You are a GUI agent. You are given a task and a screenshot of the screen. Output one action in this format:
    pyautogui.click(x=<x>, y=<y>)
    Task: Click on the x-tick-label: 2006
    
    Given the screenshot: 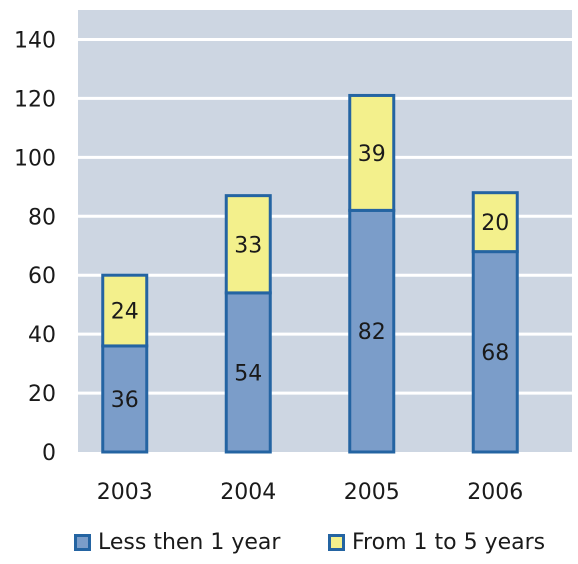 What is the action you would take?
    pyautogui.click(x=495, y=492)
    